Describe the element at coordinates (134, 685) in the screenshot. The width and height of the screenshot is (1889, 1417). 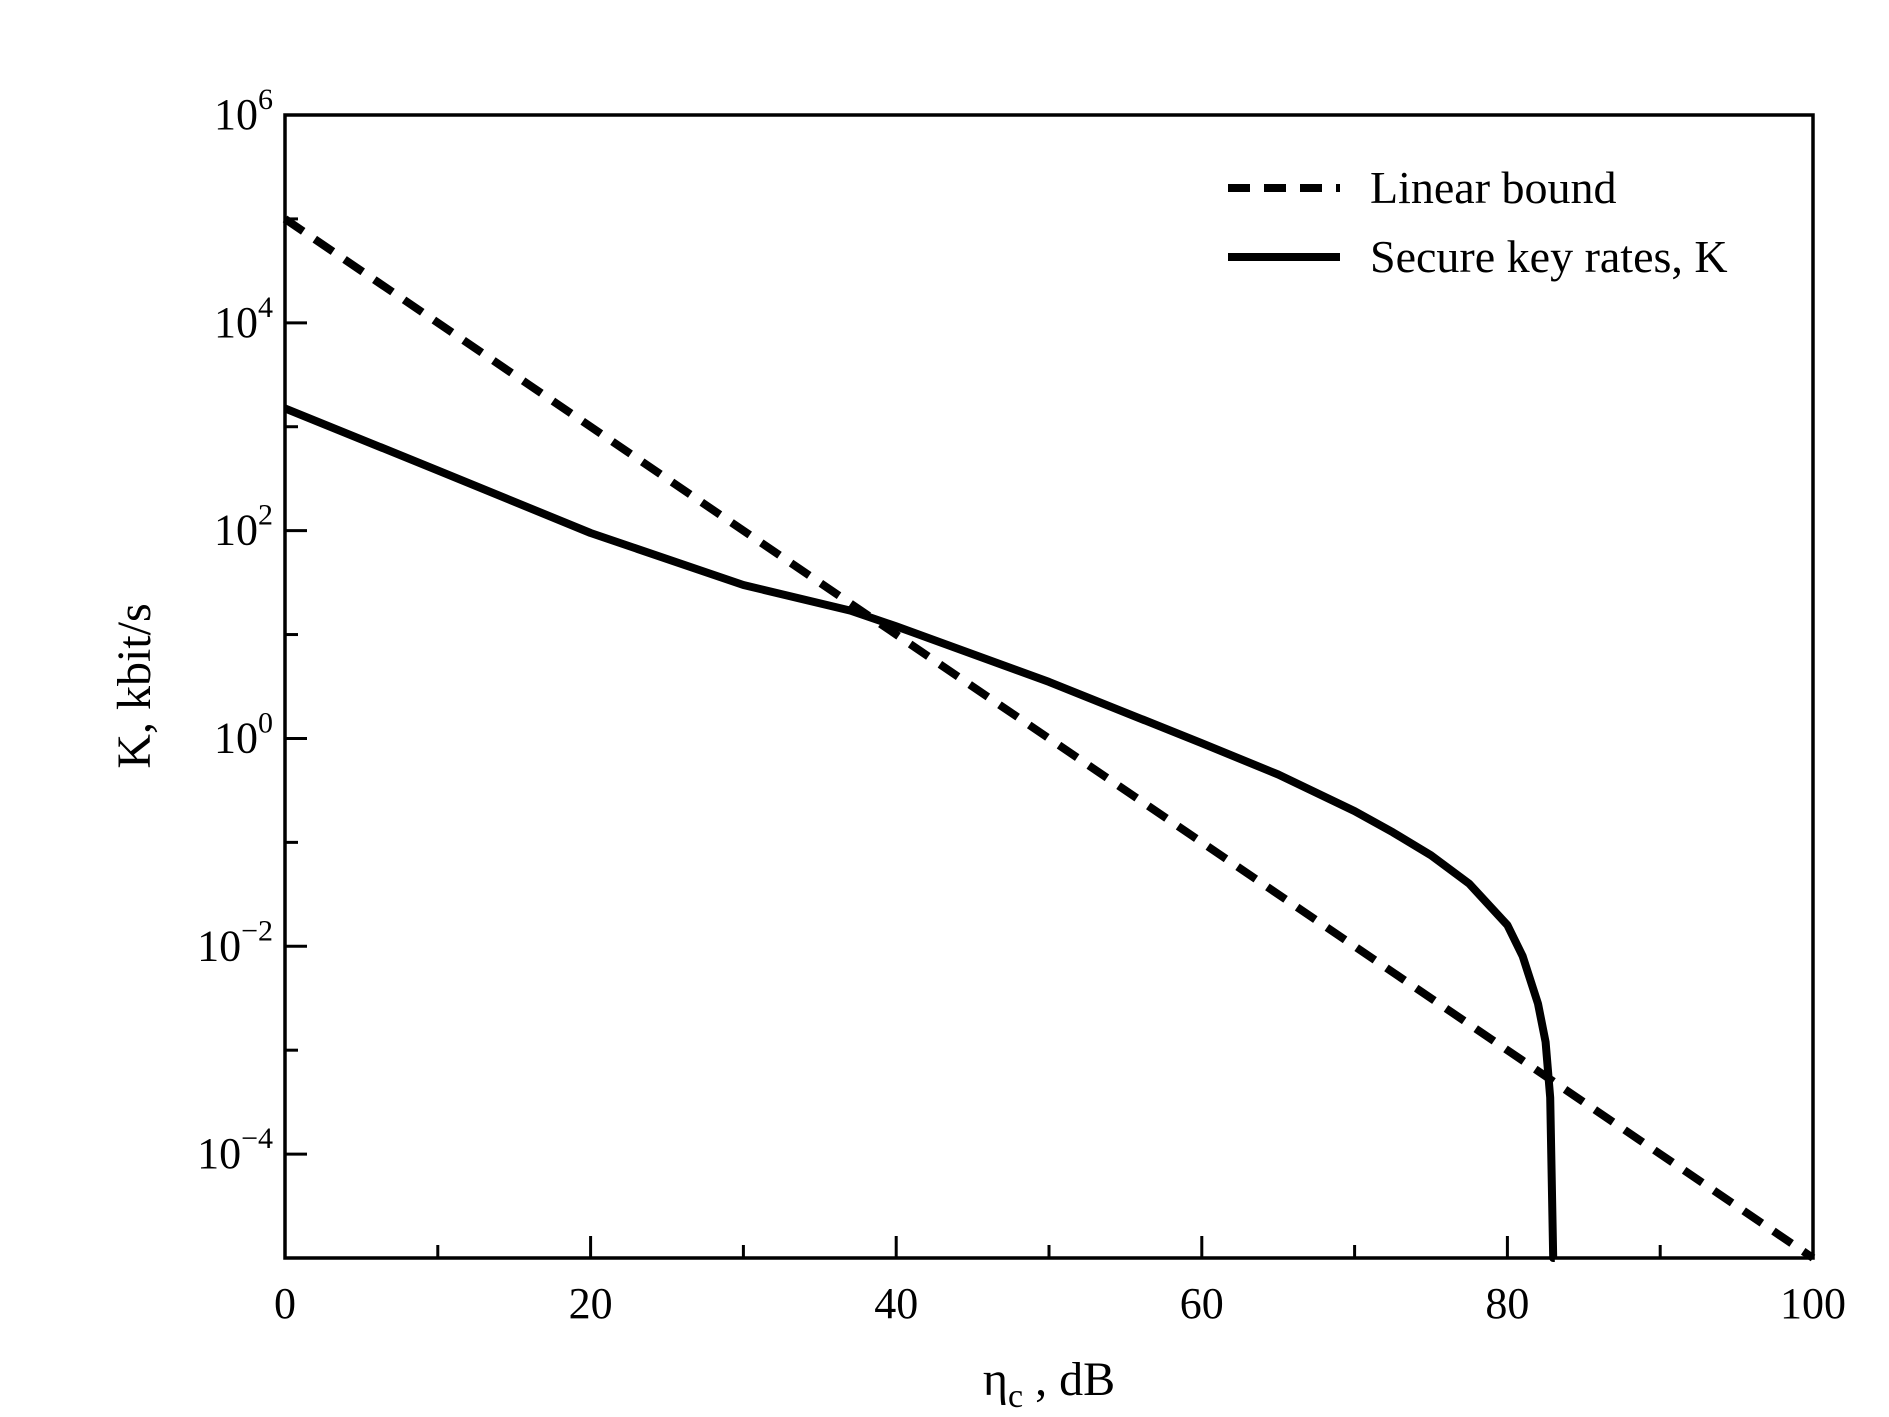
I see `y-axis-title: K, kbit/s` at that location.